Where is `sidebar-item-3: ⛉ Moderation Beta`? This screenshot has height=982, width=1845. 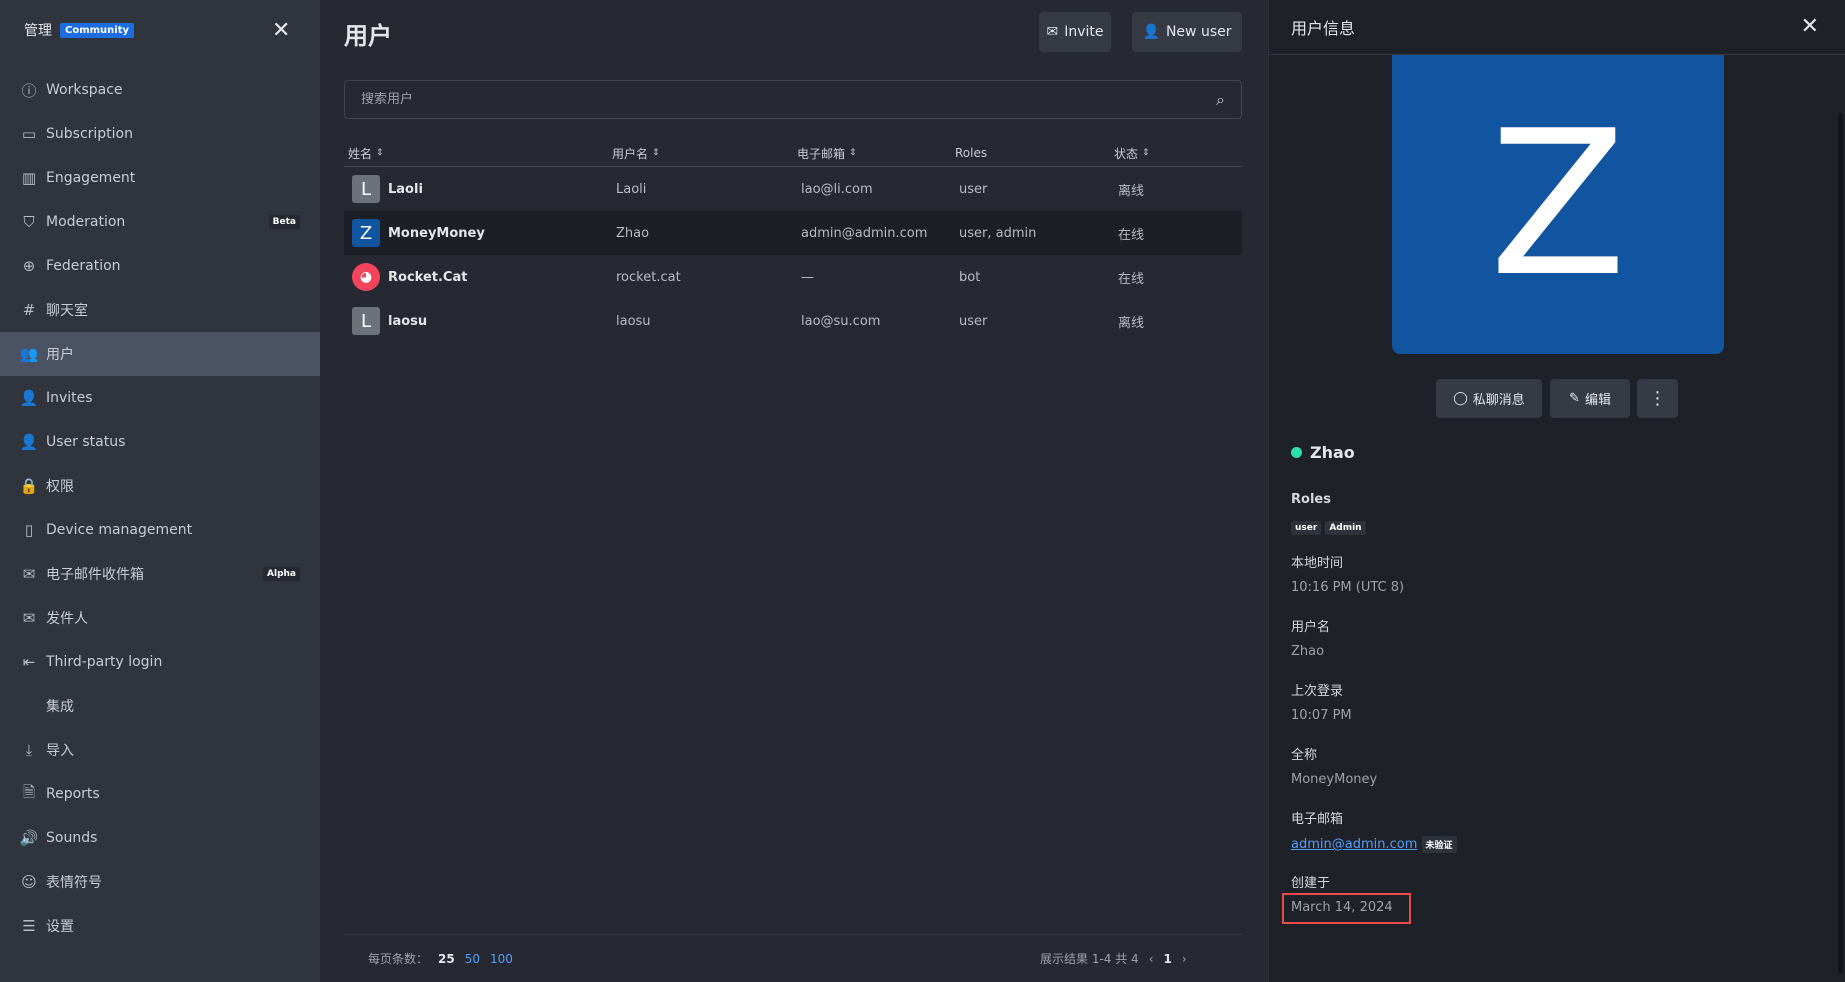
sidebar-item-3: ⛉ Moderation Beta is located at coordinates (160, 222).